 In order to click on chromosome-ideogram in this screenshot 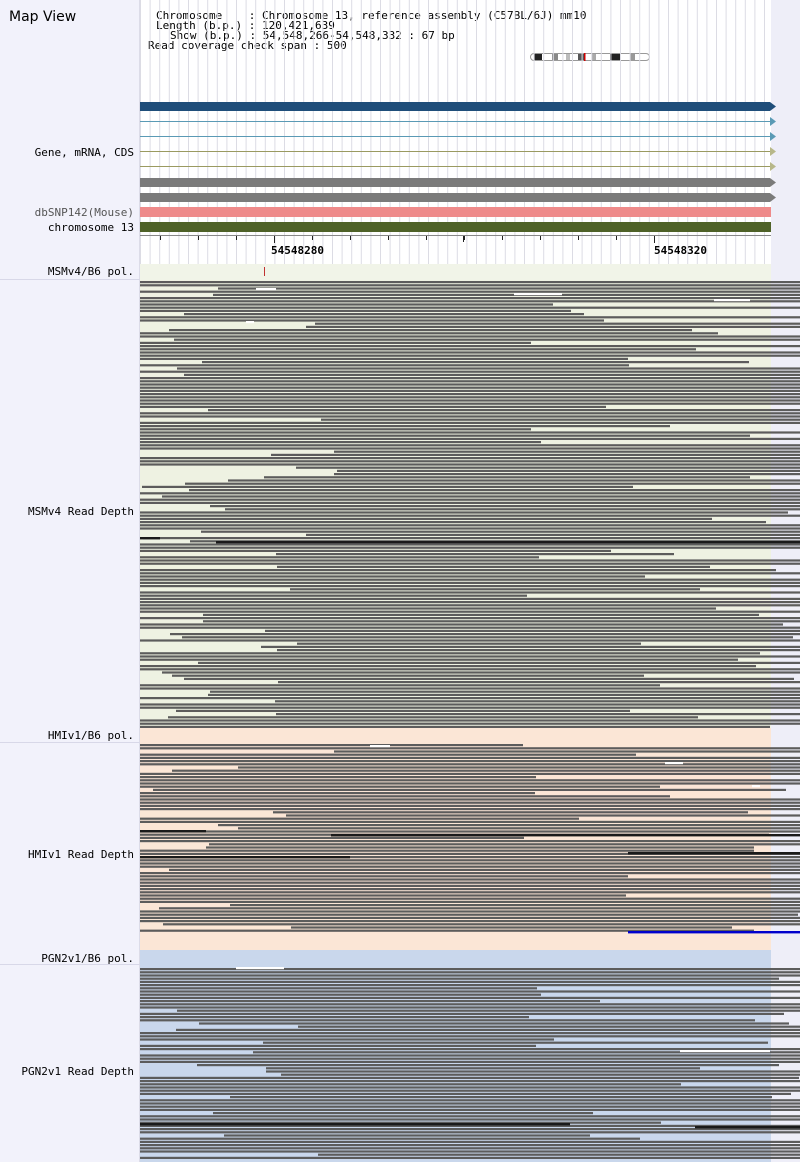, I will do `click(590, 57)`.